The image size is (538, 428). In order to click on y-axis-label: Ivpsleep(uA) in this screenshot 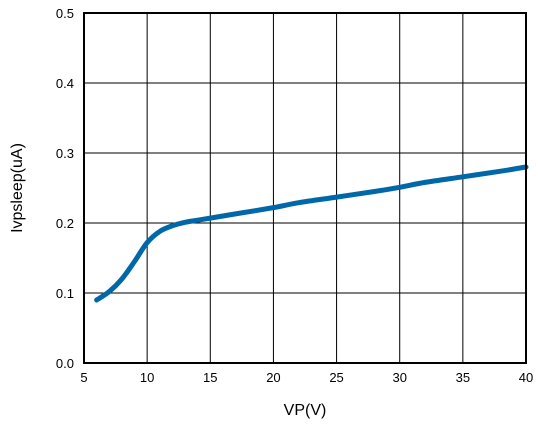, I will do `click(17, 188)`.